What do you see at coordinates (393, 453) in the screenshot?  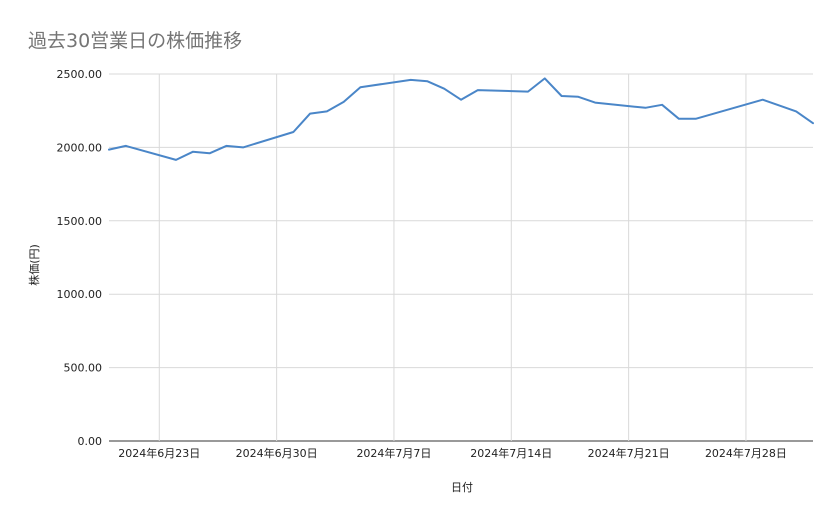 I see `x-tick-label: 2024年7月7日` at bounding box center [393, 453].